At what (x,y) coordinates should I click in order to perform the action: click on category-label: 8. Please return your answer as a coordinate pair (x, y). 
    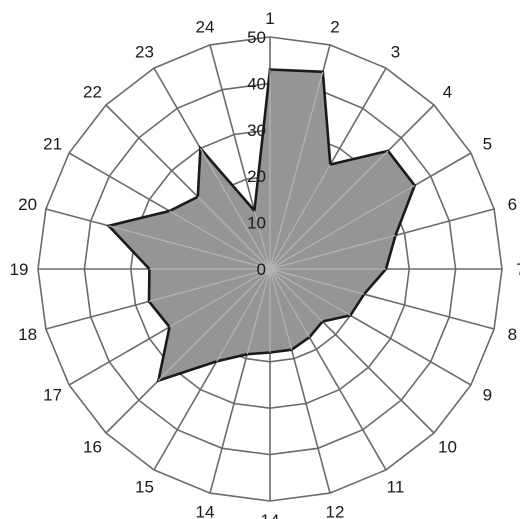
    Looking at the image, I should click on (512, 334).